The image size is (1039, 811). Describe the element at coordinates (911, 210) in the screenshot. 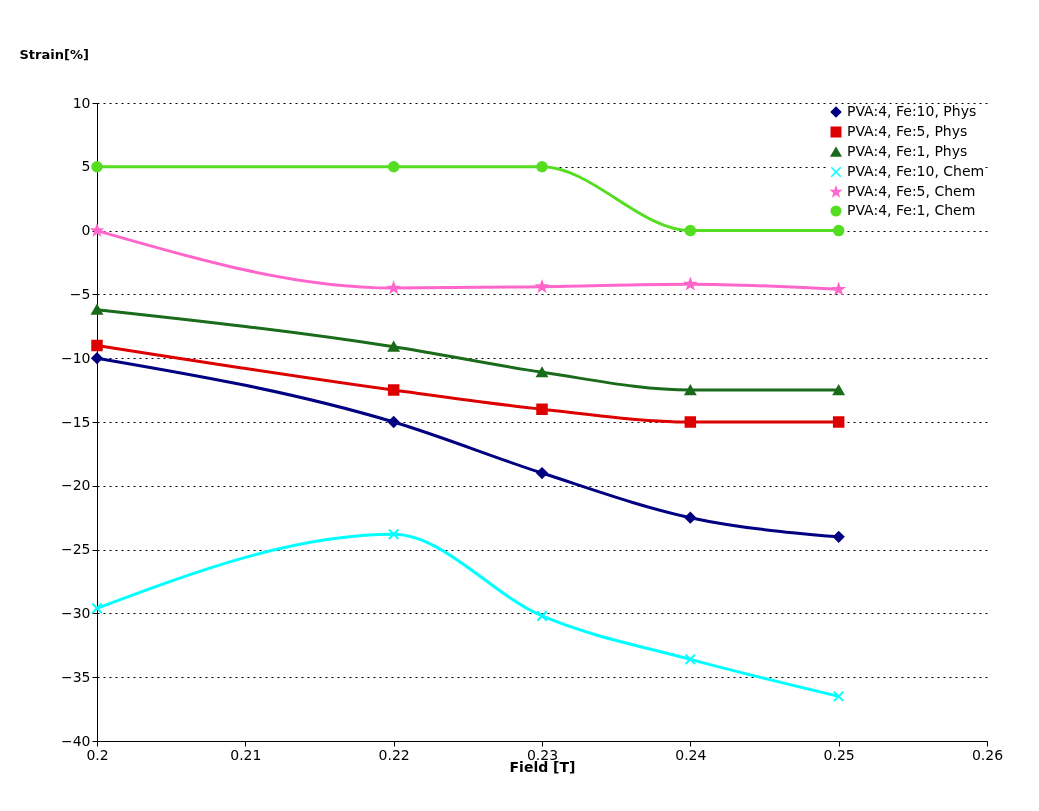

I see `legend-label: PVA:4, Fe:1, Chem` at that location.